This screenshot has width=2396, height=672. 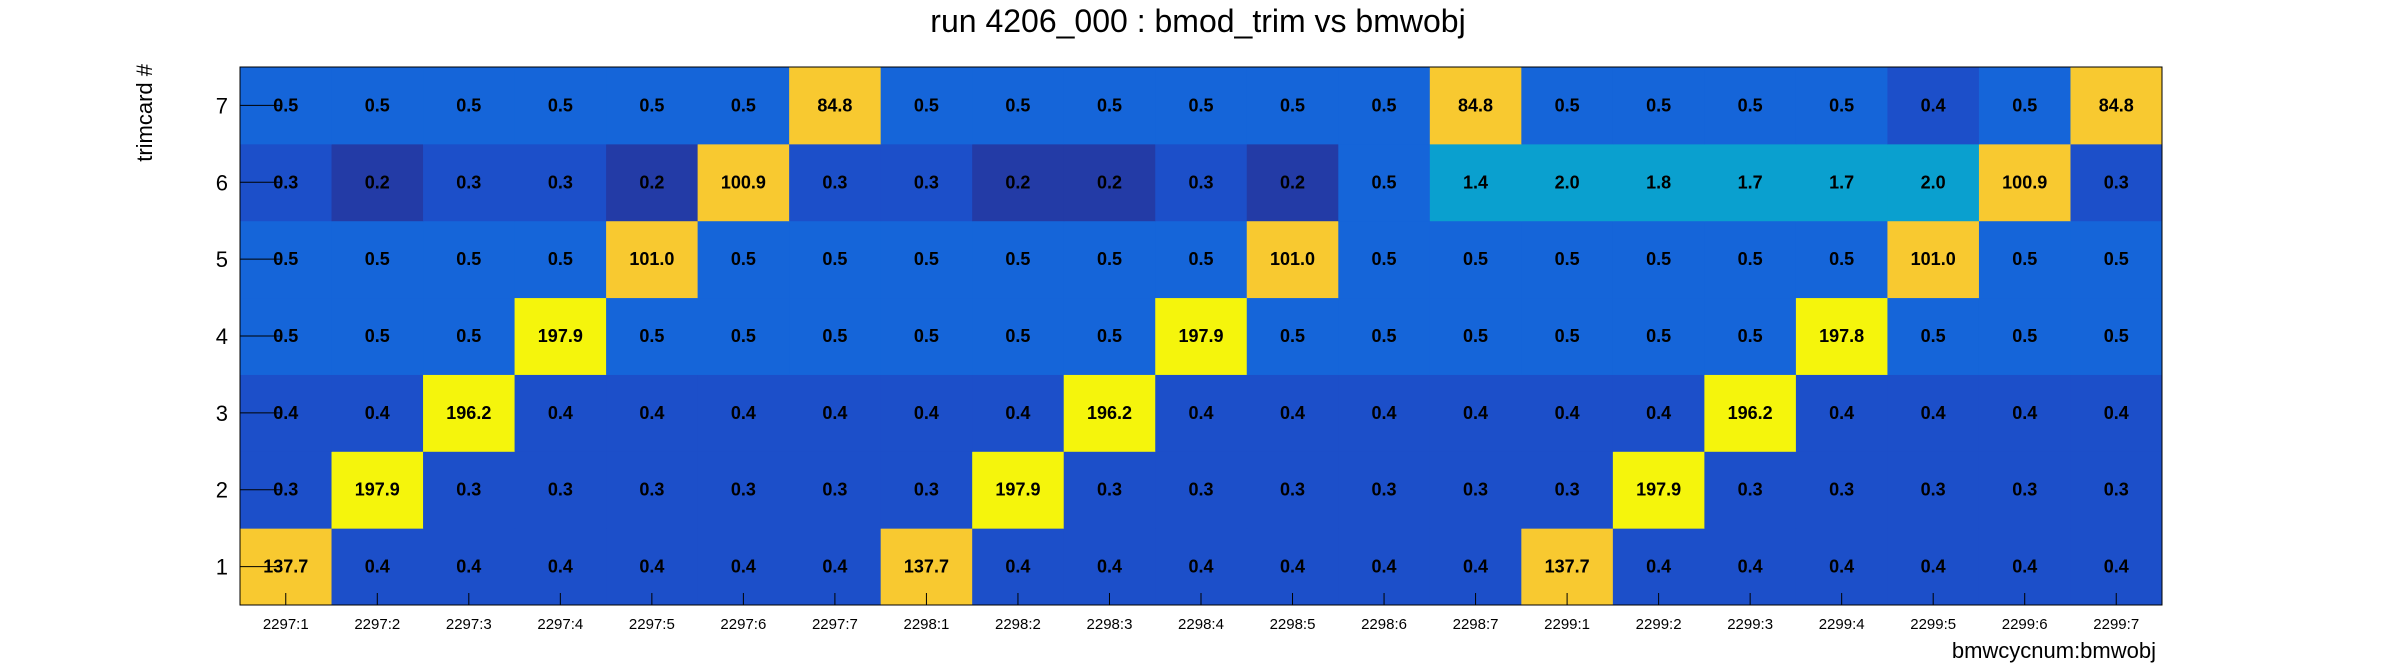 What do you see at coordinates (222, 259) in the screenshot?
I see `y-tick-label: 5` at bounding box center [222, 259].